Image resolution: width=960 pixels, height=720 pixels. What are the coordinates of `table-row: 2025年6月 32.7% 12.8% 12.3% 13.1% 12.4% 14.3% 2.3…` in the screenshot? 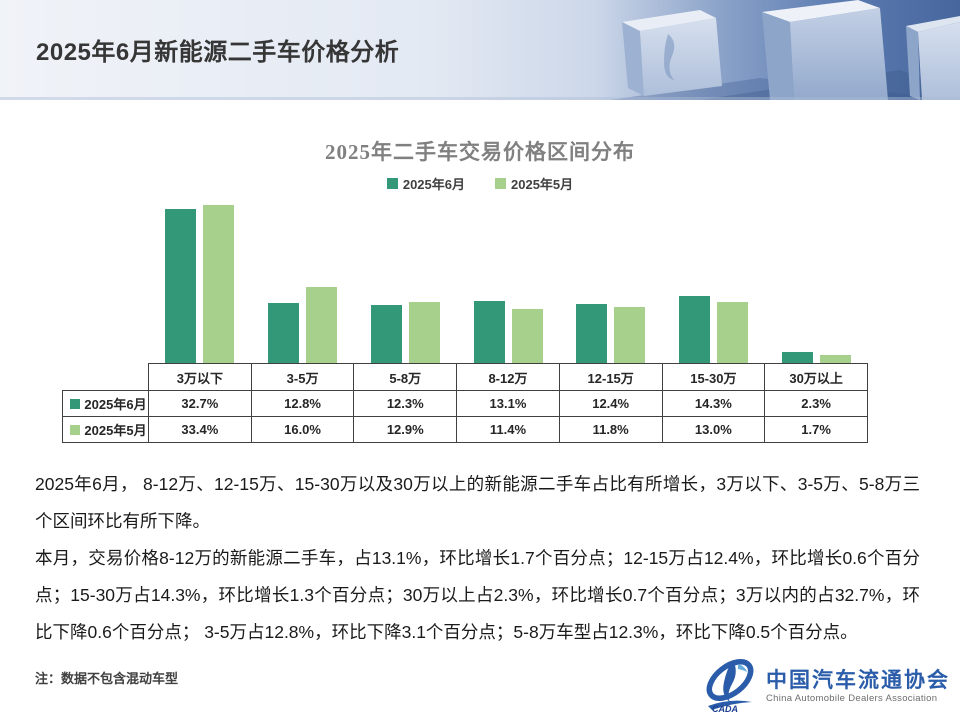 It's located at (465, 403).